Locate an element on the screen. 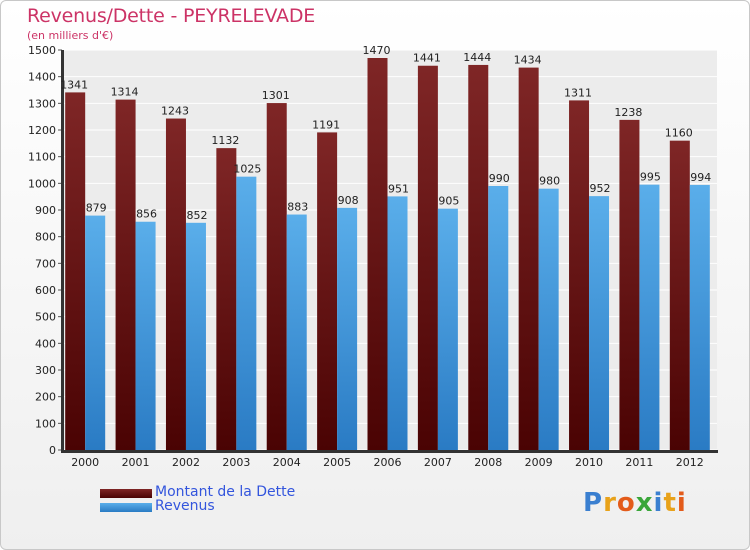  revenue-bar-label: 990 is located at coordinates (499, 178).